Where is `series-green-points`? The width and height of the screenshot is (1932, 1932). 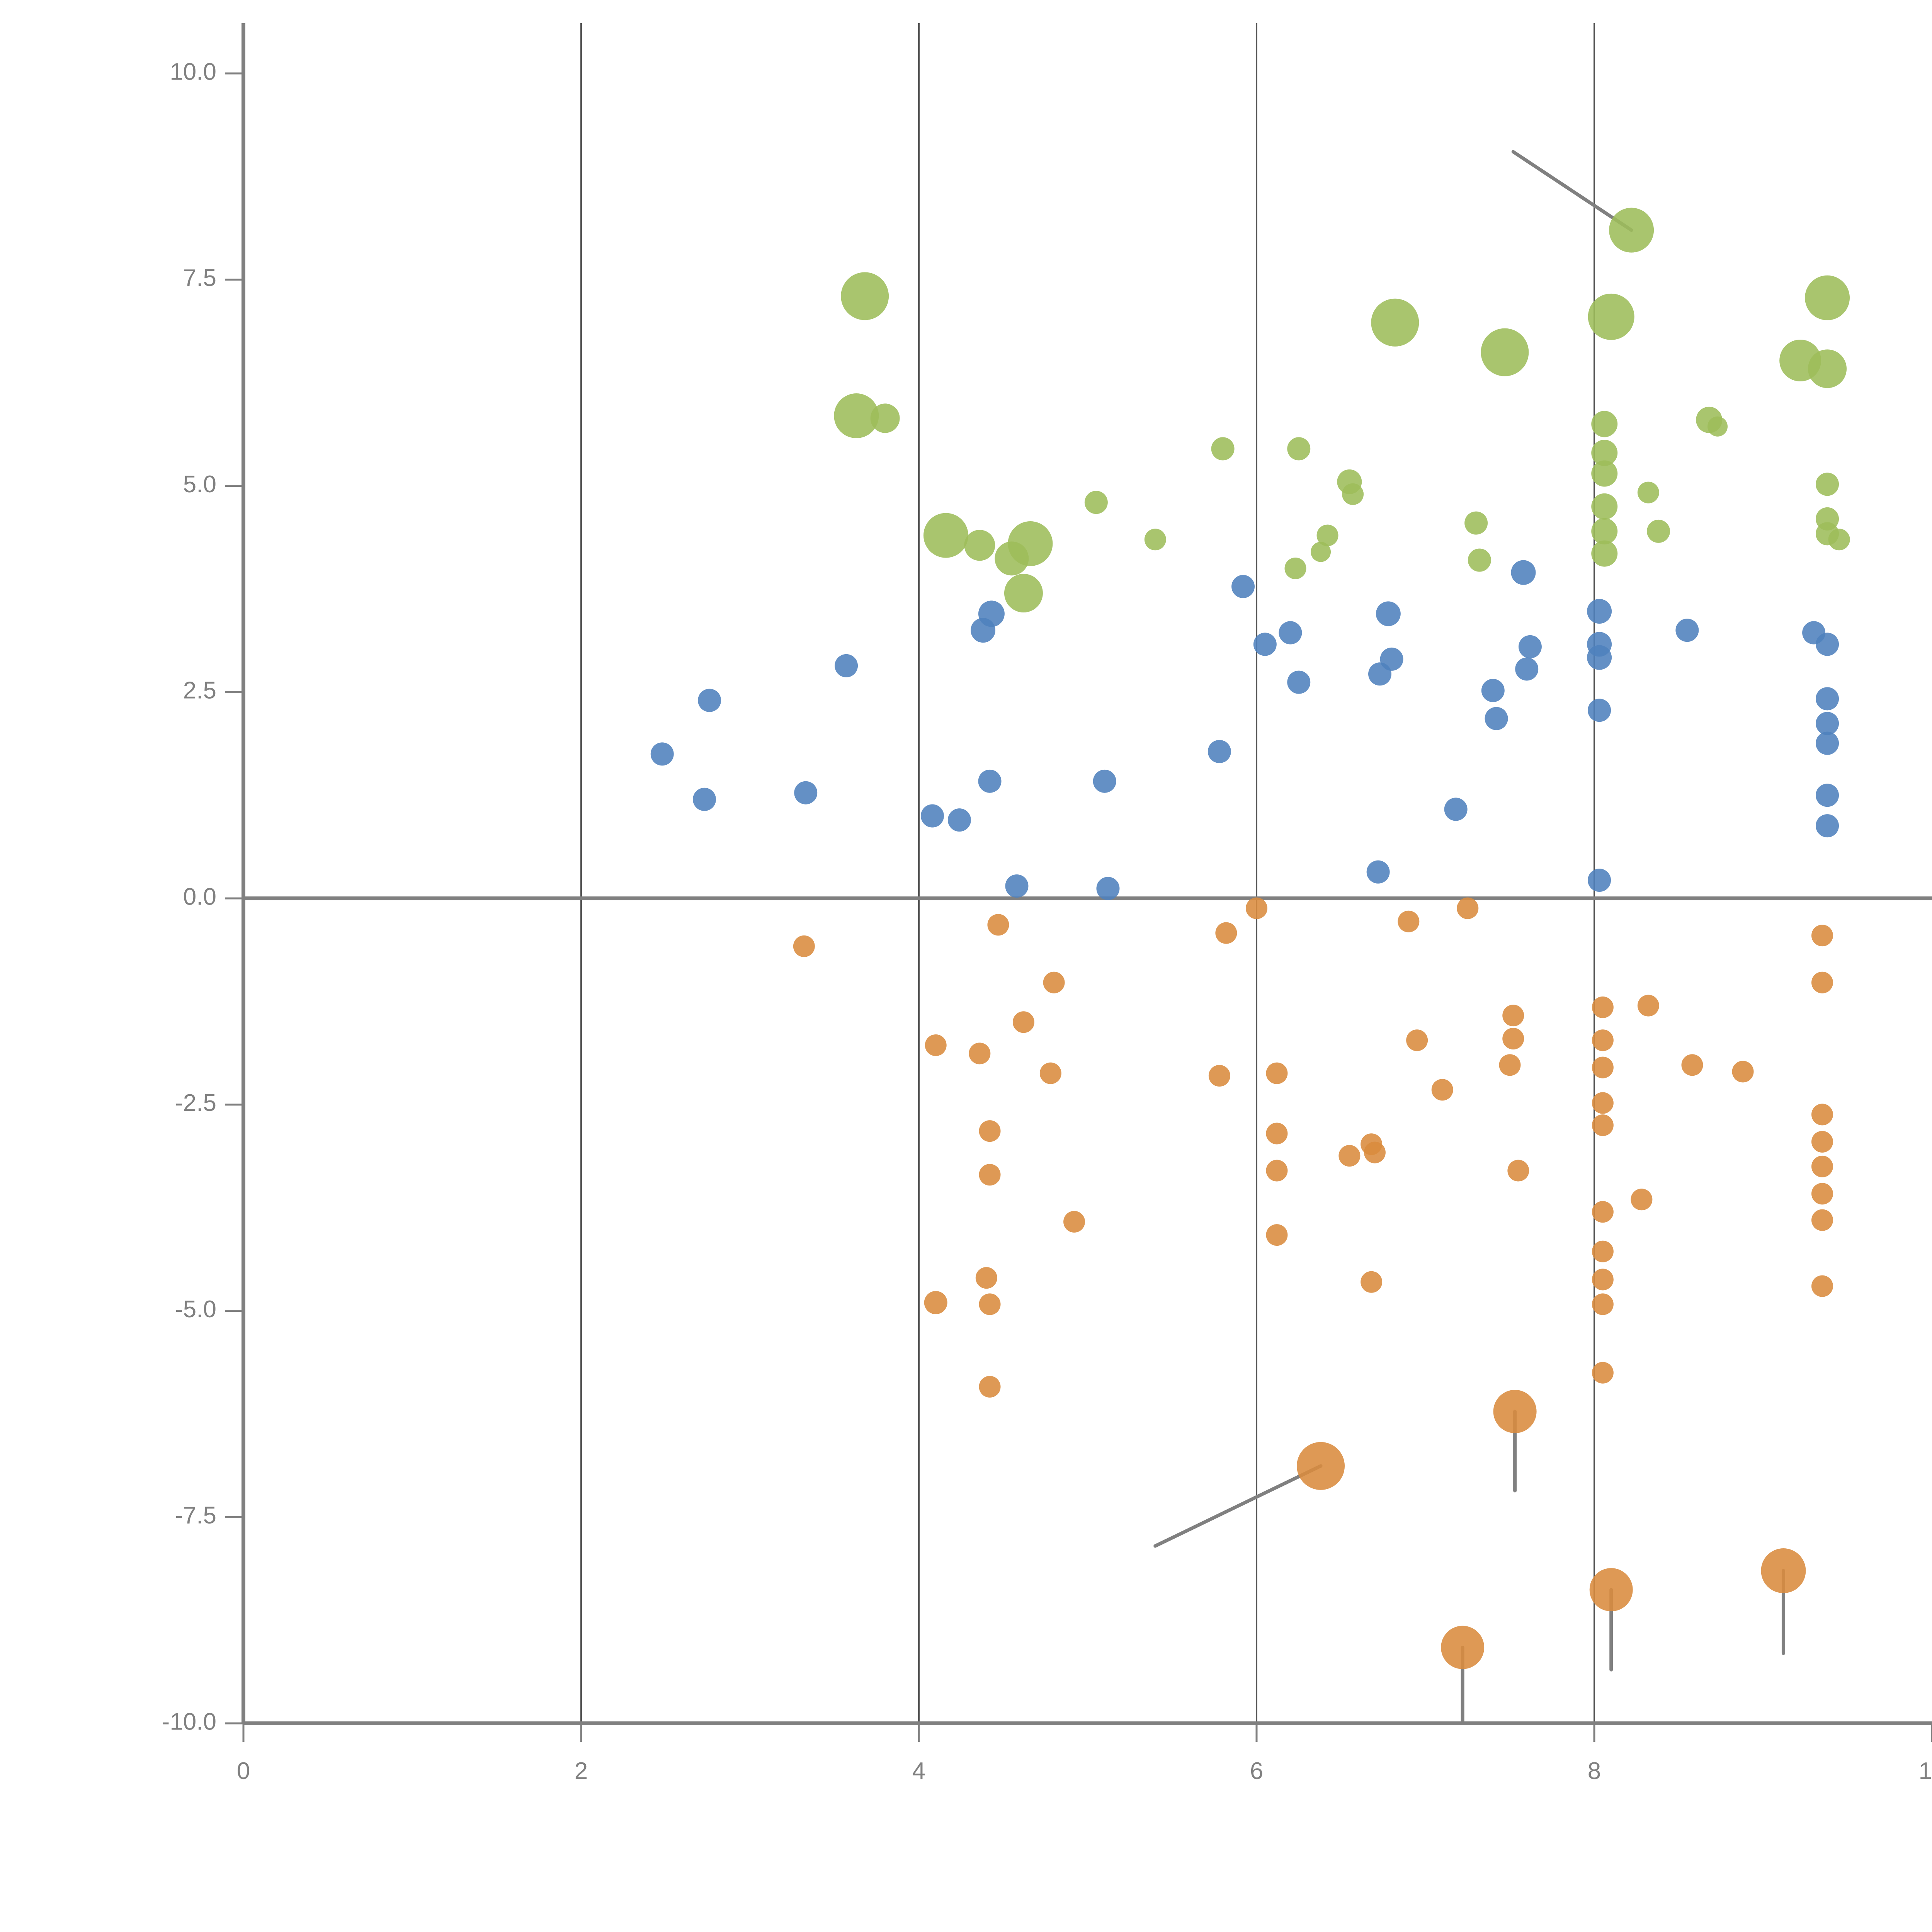
series-green-points is located at coordinates (1342, 410).